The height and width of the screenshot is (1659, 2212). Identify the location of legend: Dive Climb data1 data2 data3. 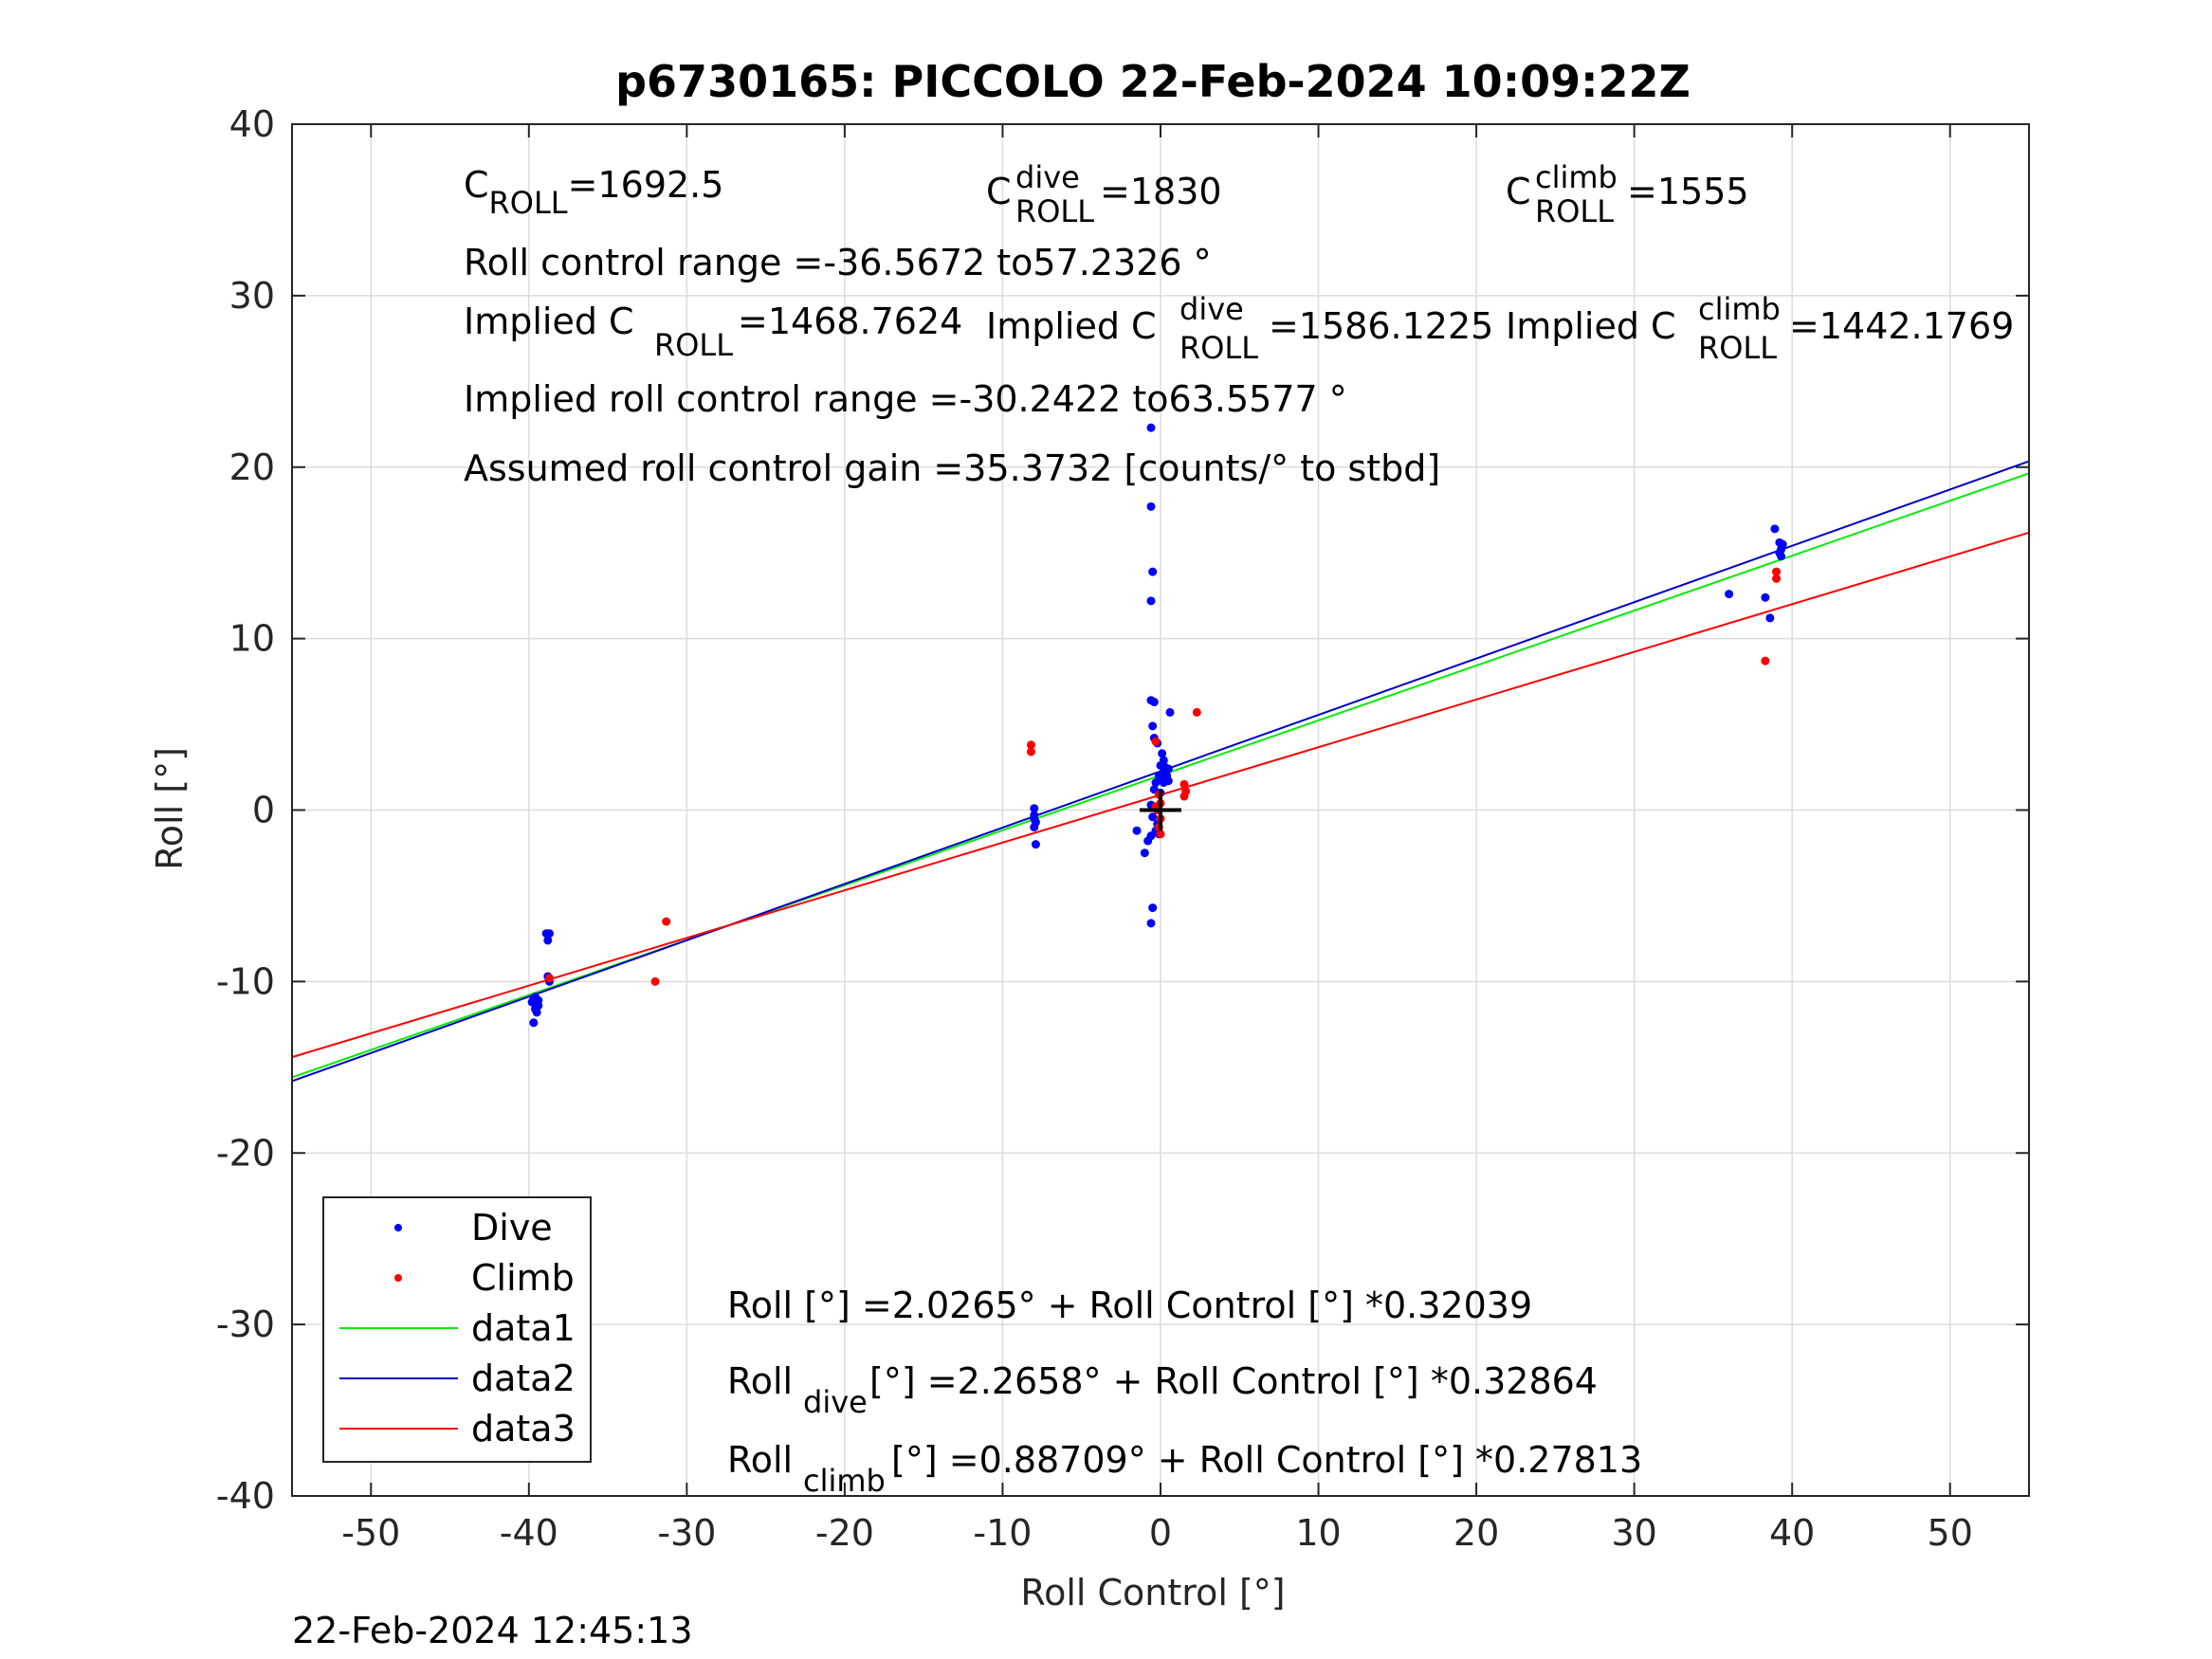
(457, 1329).